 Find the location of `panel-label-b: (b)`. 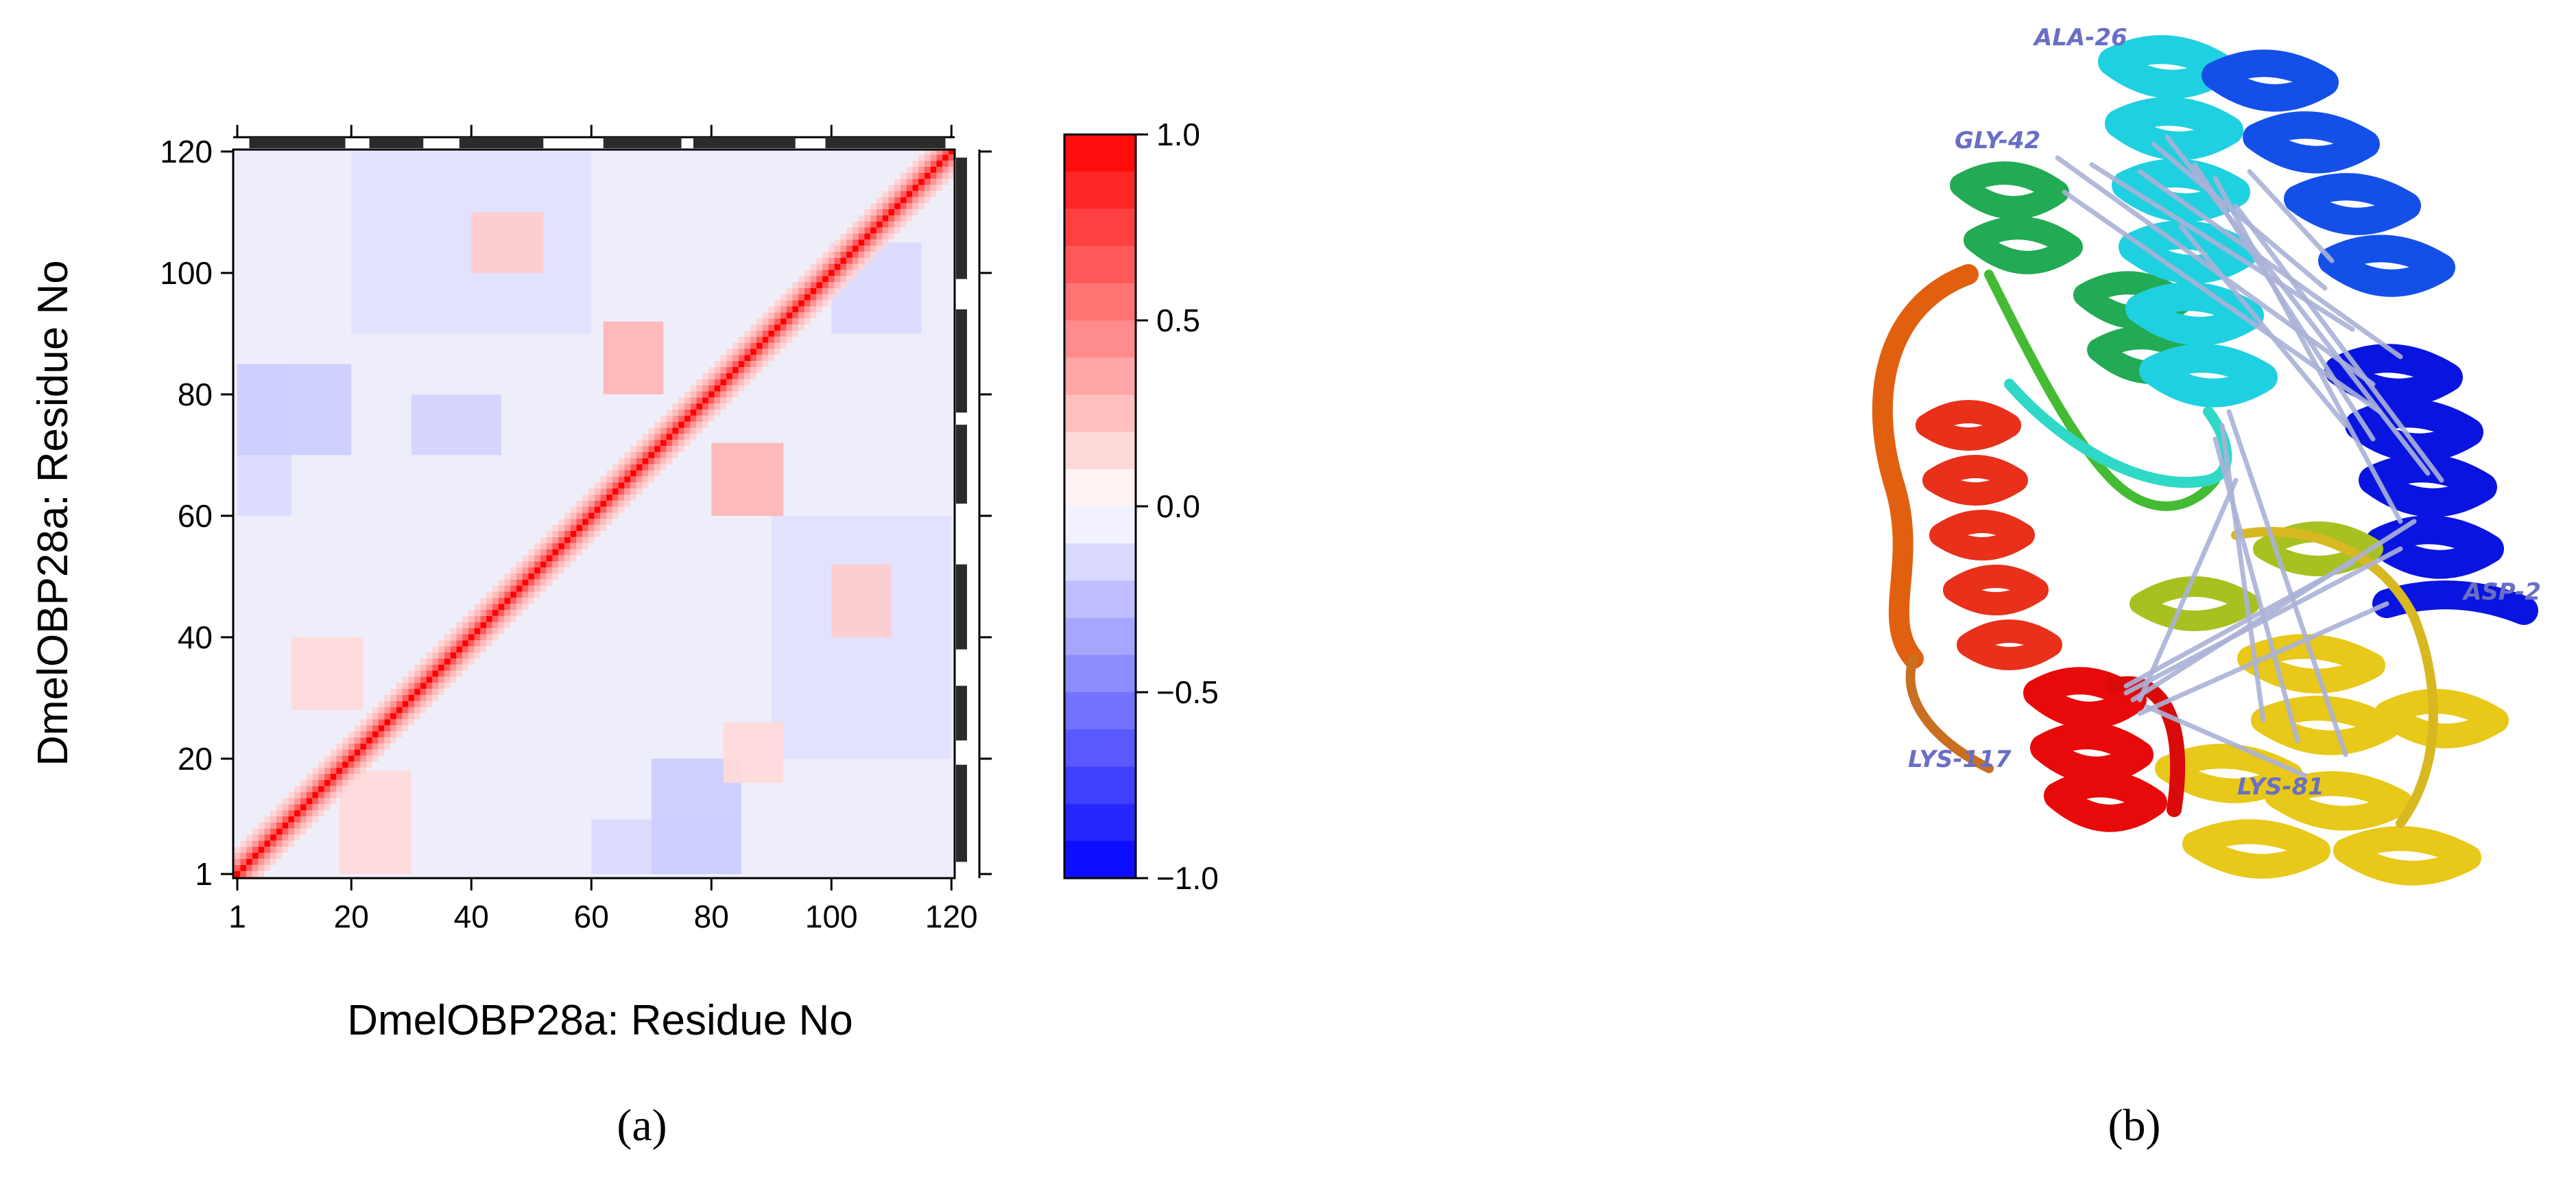

panel-label-b: (b) is located at coordinates (2134, 1125).